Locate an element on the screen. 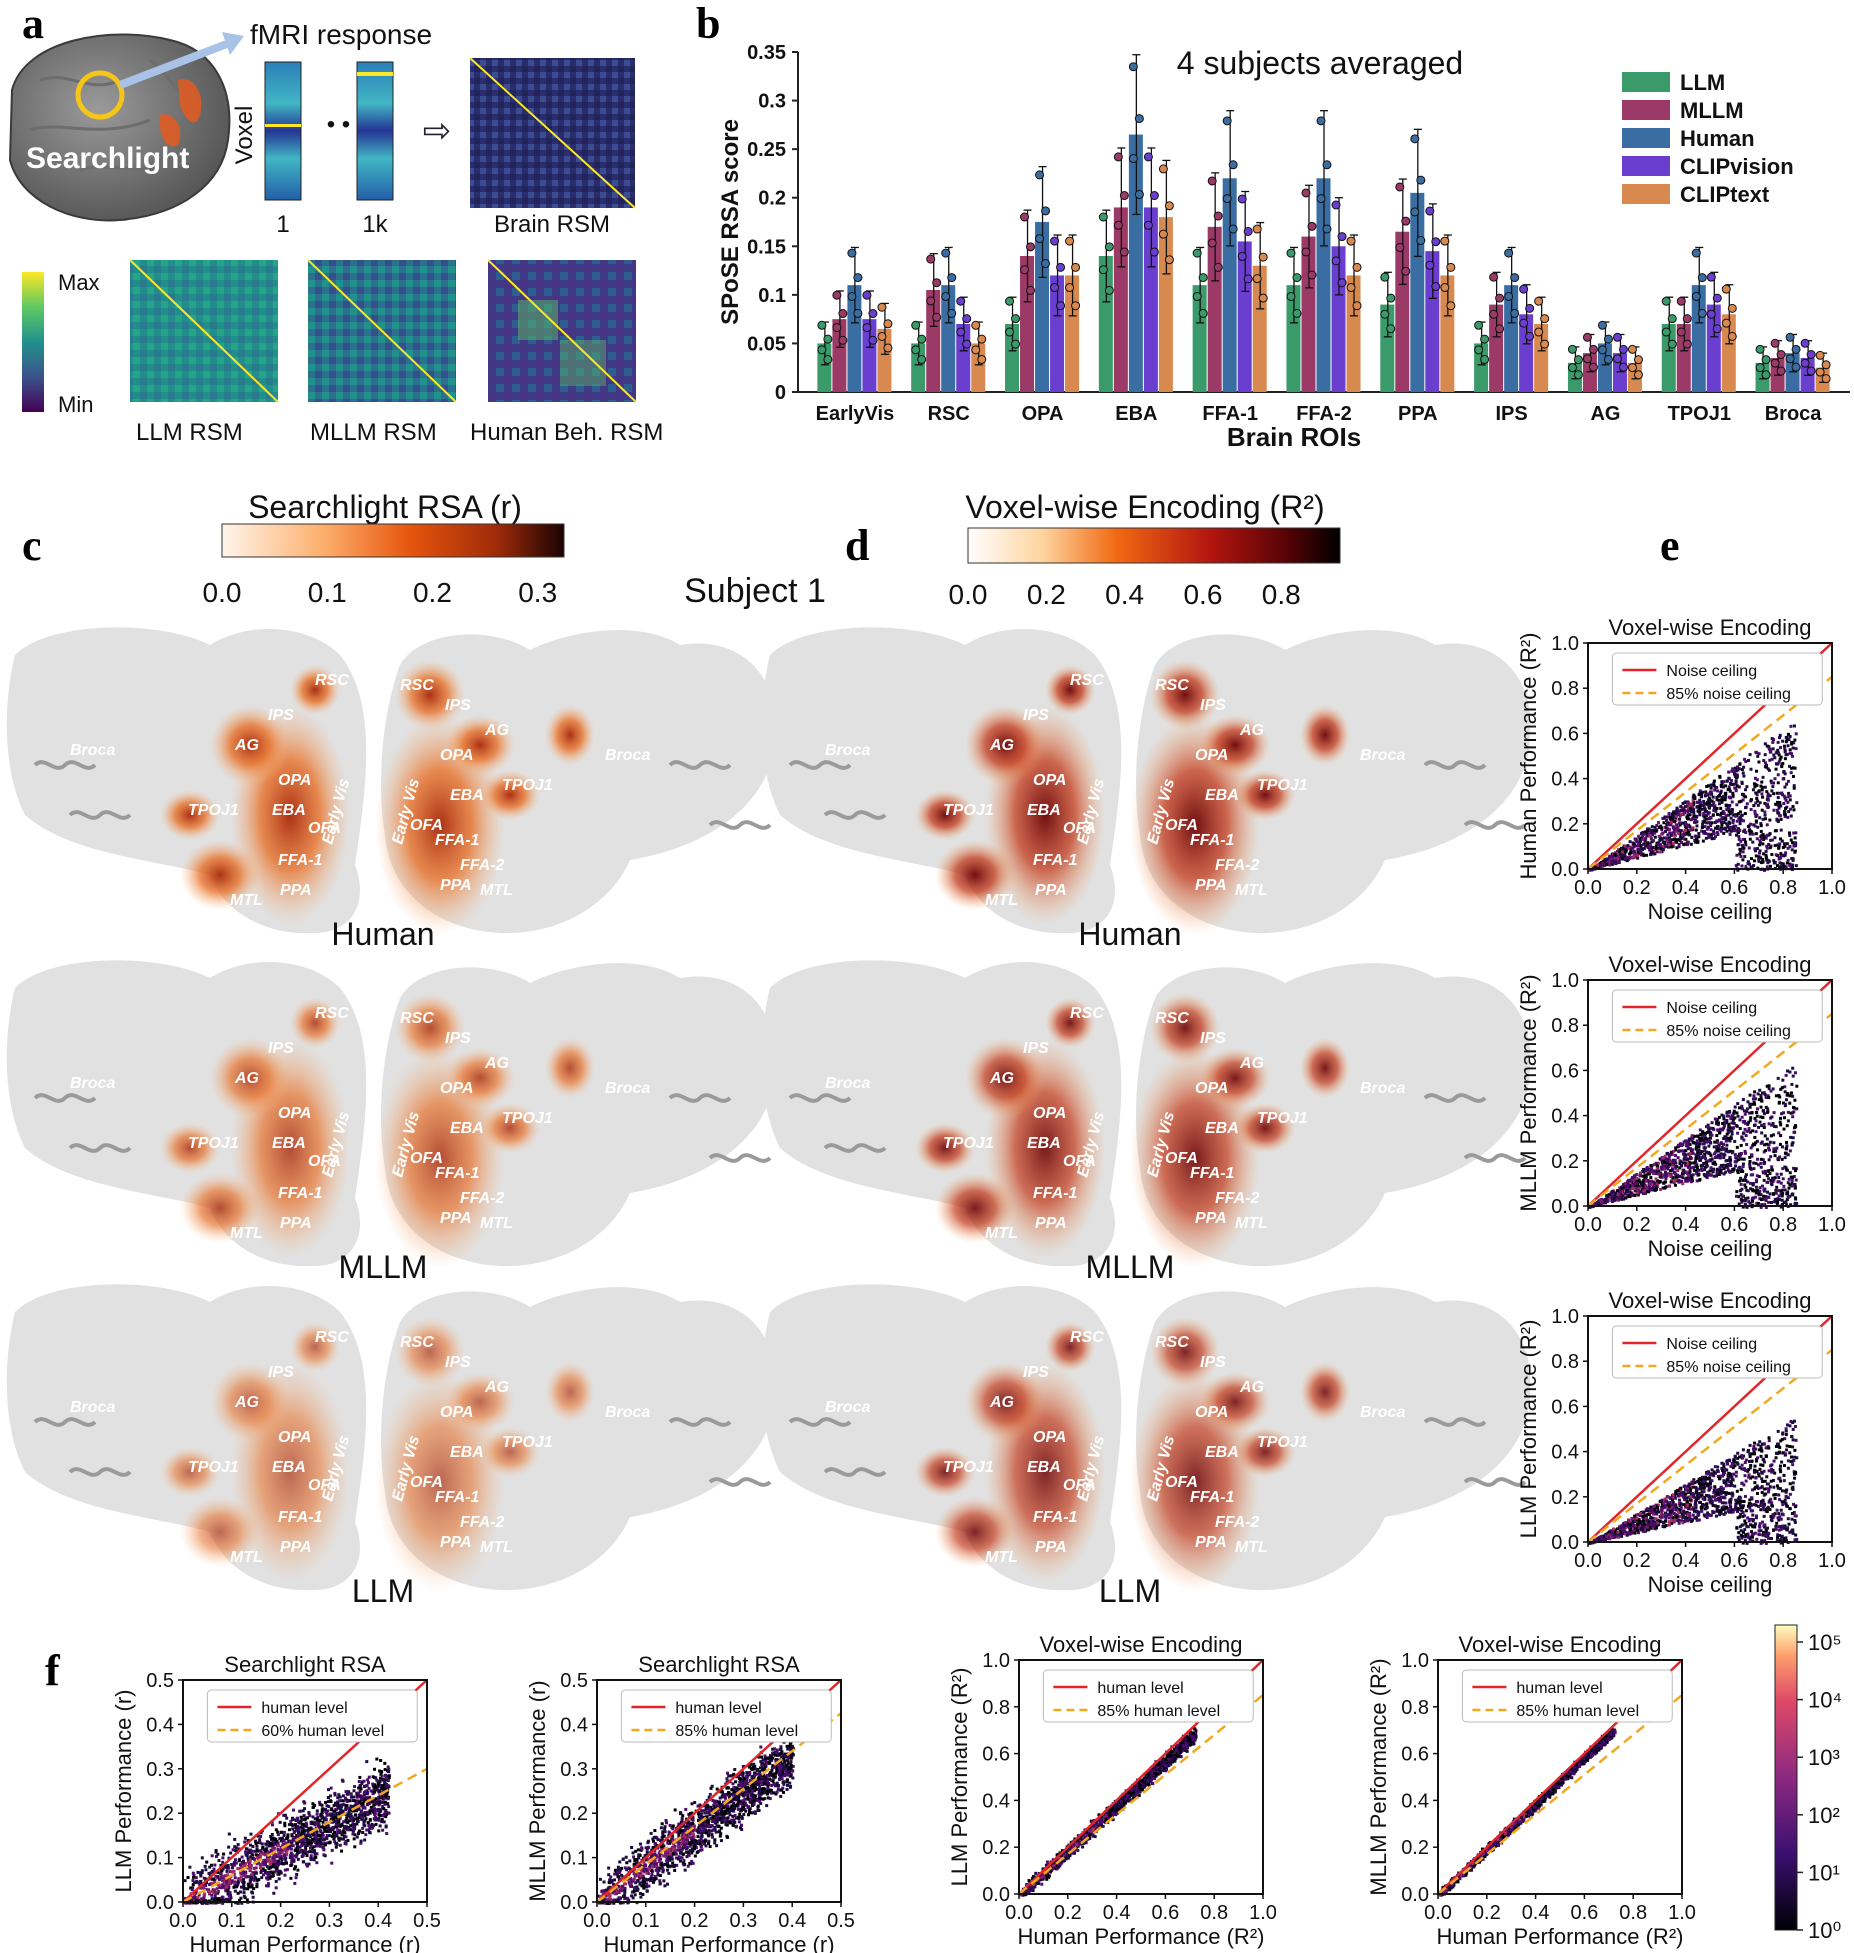  roi-label: FFA-1 is located at coordinates (1212, 1497).